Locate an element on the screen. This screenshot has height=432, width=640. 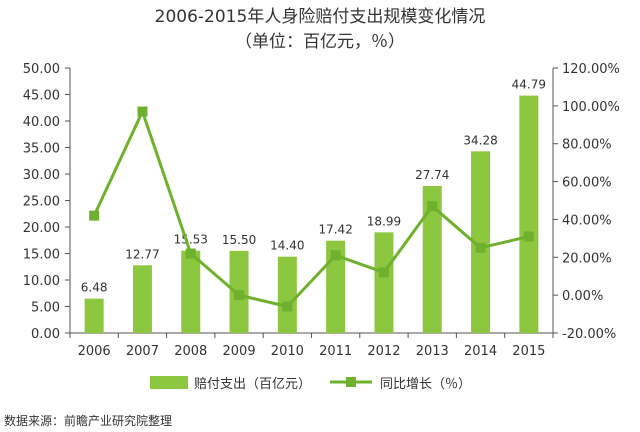
y-left-tick-label: 50.00 is located at coordinates (41, 69).